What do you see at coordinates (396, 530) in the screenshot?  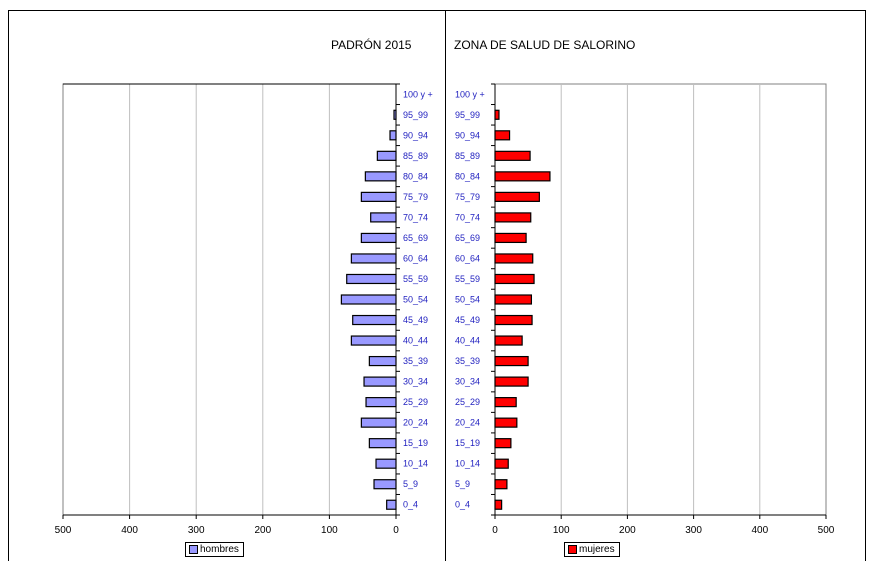 I see `left-tick-label: 0` at bounding box center [396, 530].